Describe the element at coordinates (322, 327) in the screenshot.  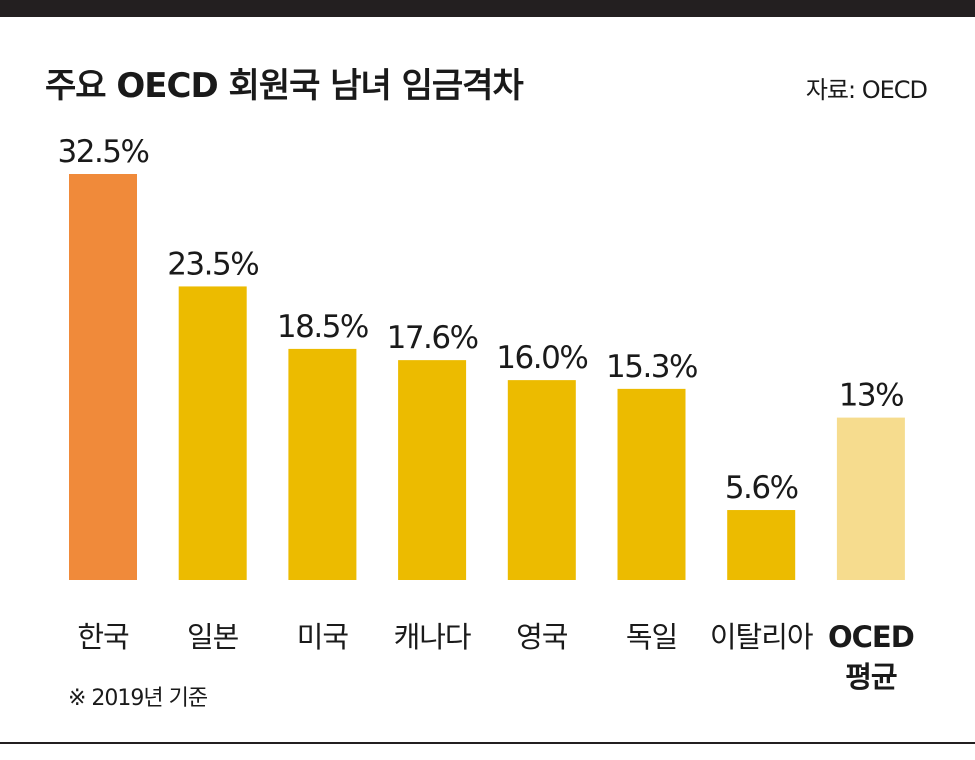
I see `value-label-2: 18.5%` at that location.